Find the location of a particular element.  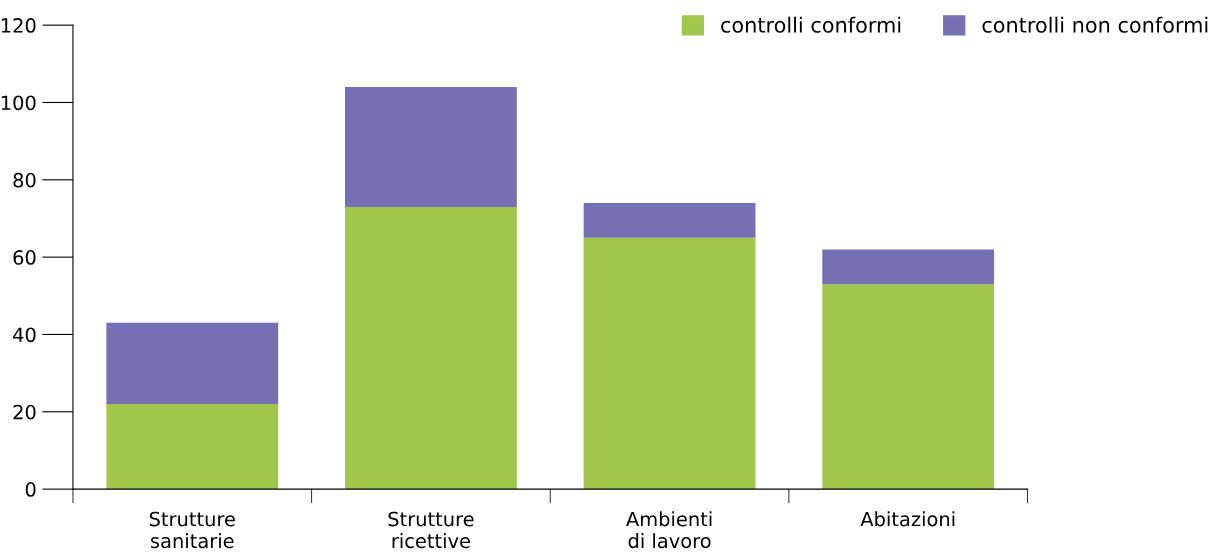

y-tick-label: 40 is located at coordinates (24, 335).